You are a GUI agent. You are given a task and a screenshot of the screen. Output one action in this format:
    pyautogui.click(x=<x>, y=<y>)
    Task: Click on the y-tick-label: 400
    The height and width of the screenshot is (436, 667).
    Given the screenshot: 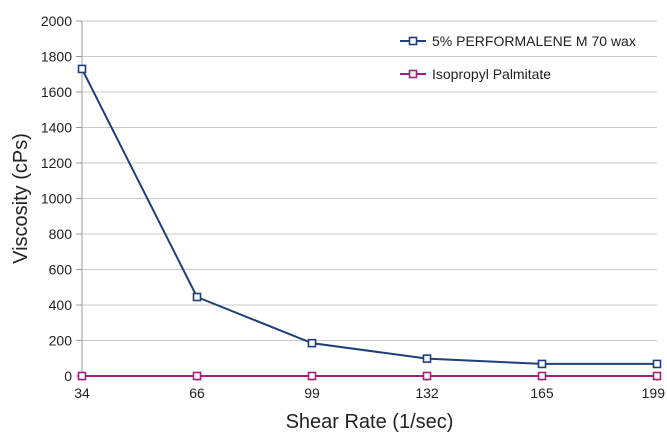 What is the action you would take?
    pyautogui.click(x=61, y=305)
    